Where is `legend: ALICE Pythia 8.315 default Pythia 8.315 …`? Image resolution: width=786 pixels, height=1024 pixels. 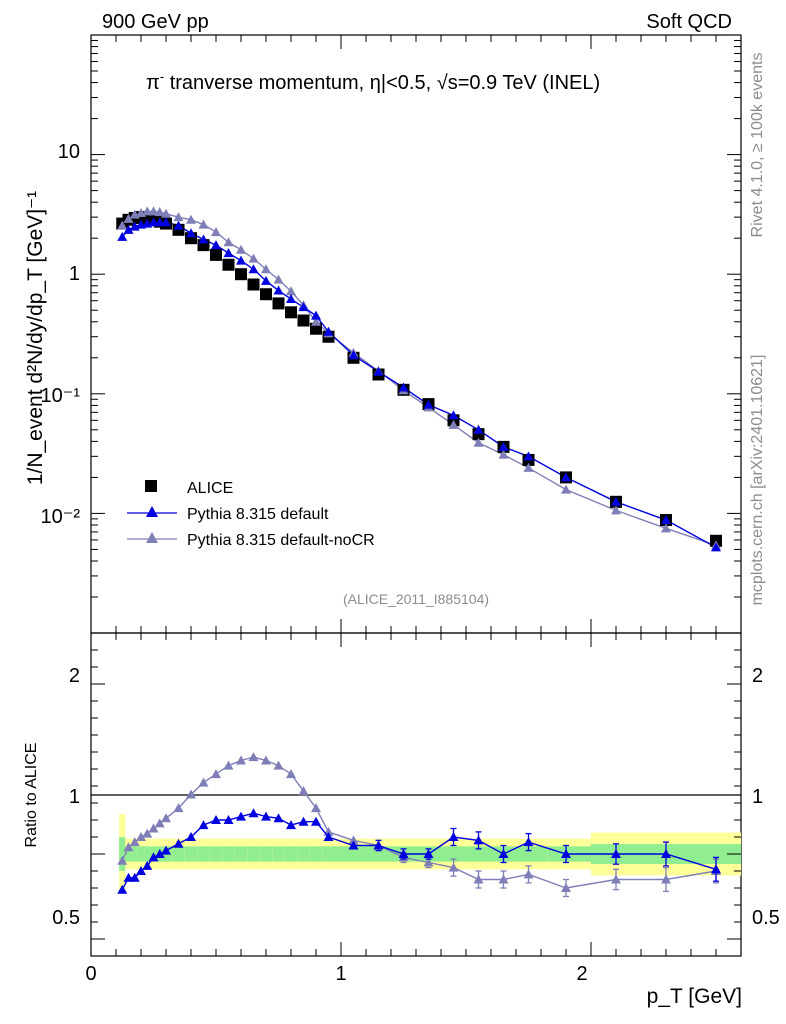
legend: ALICE Pythia 8.315 default Pythia 8.315 … is located at coordinates (251, 514).